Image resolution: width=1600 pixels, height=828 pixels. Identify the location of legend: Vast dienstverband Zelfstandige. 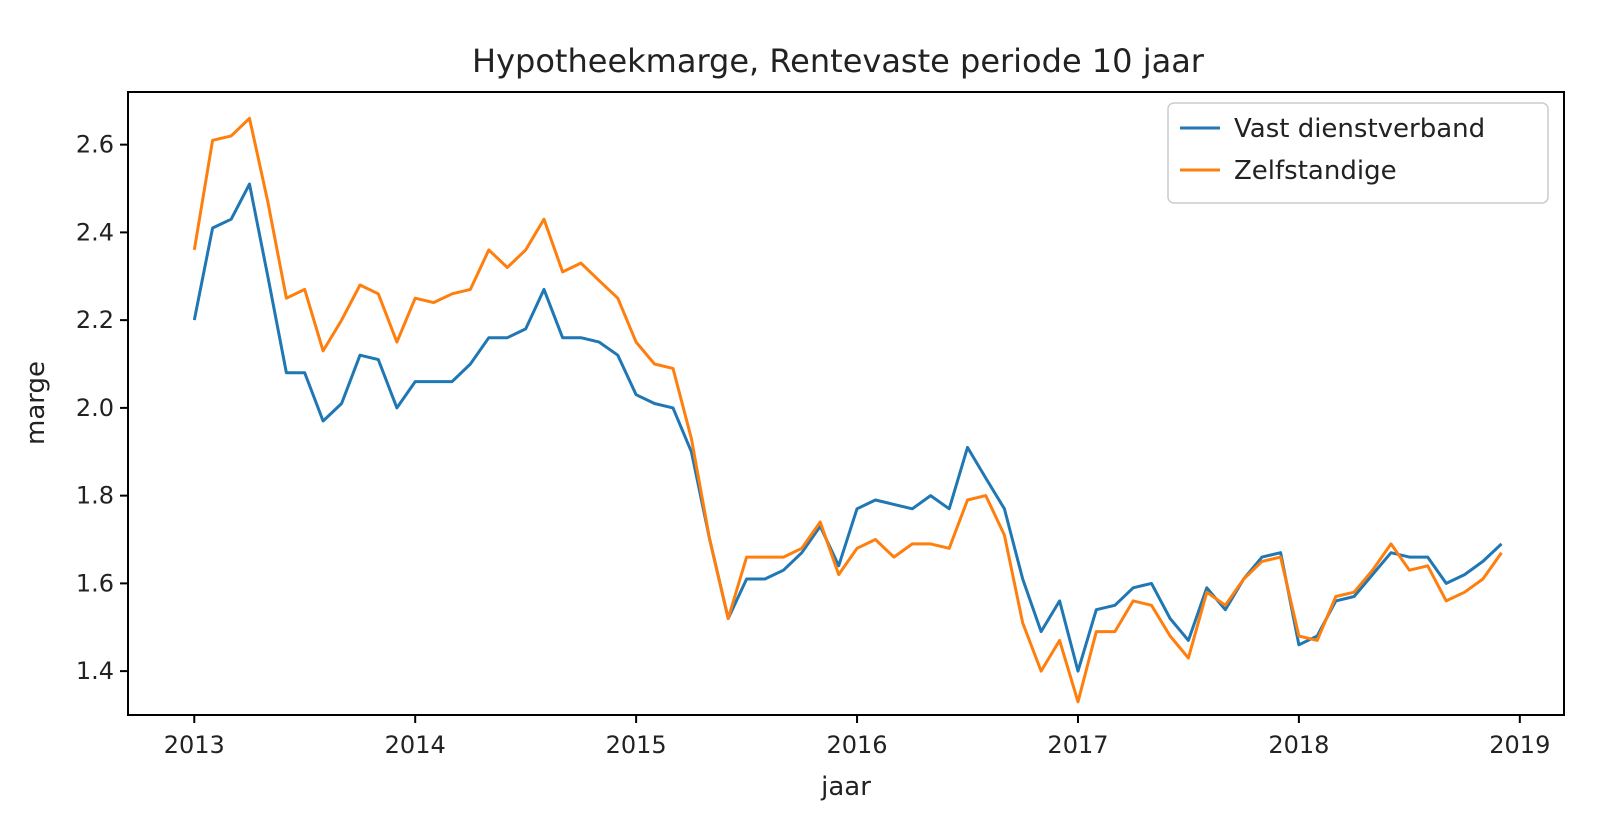
(1358, 153).